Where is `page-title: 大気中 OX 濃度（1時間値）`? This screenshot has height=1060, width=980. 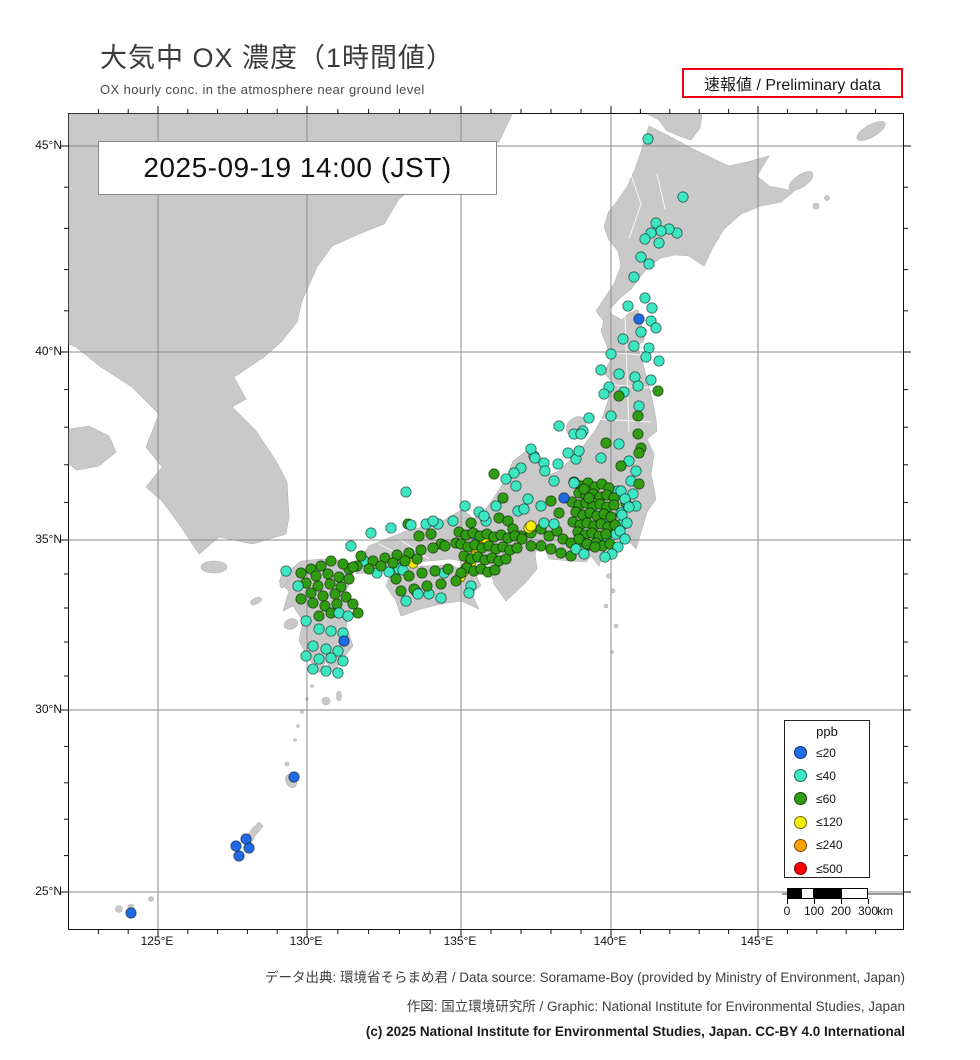 page-title: 大気中 OX 濃度（1時間値） is located at coordinates (277, 58).